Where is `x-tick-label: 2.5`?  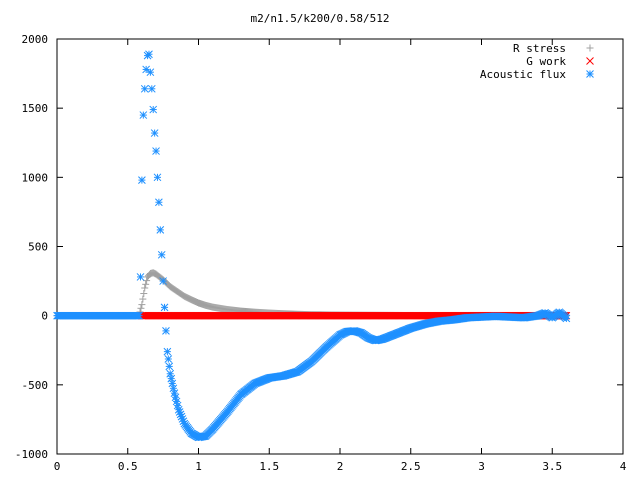 x-tick-label: 2.5 is located at coordinates (411, 466).